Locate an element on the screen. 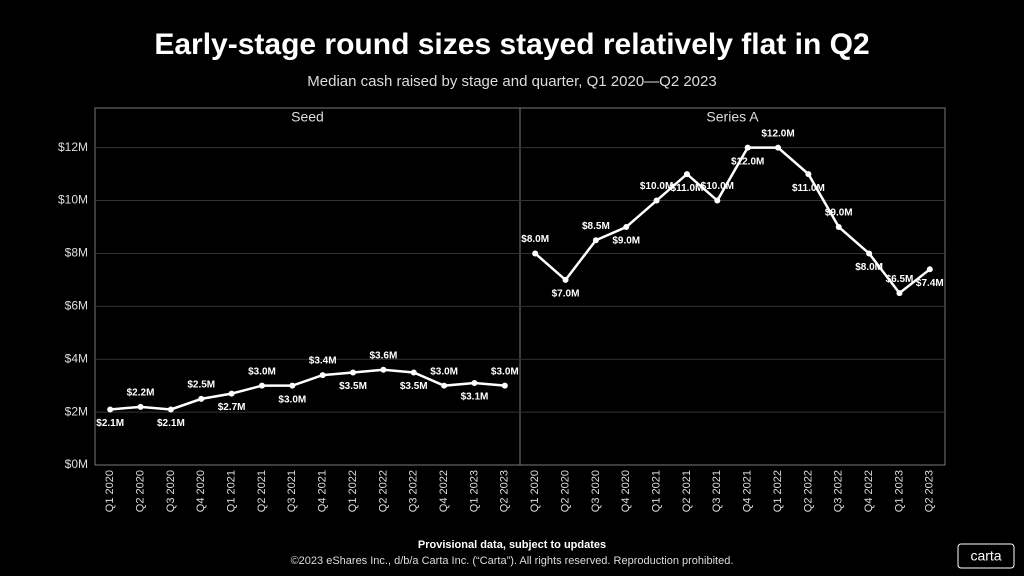 The width and height of the screenshot is (1024, 576). y-tick-label: $8M is located at coordinates (76, 253).